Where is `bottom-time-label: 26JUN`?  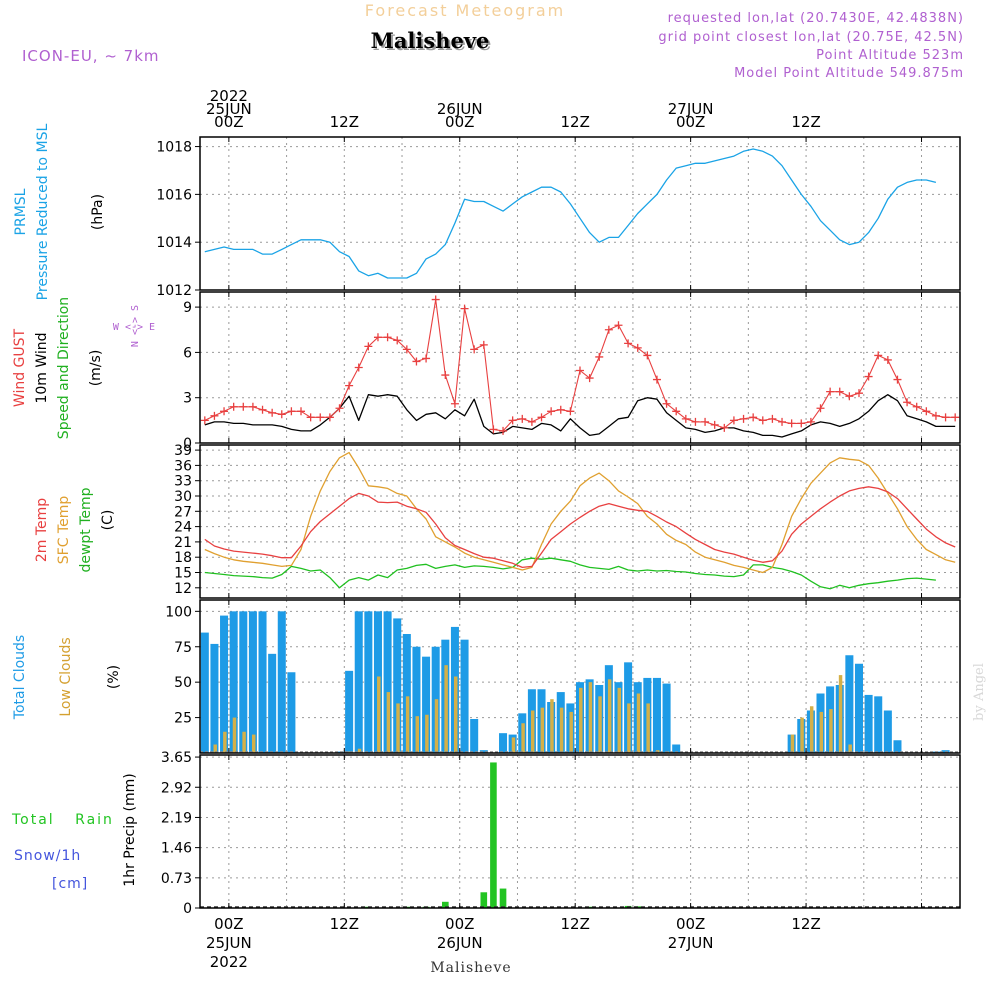 bottom-time-label: 26JUN is located at coordinates (460, 943).